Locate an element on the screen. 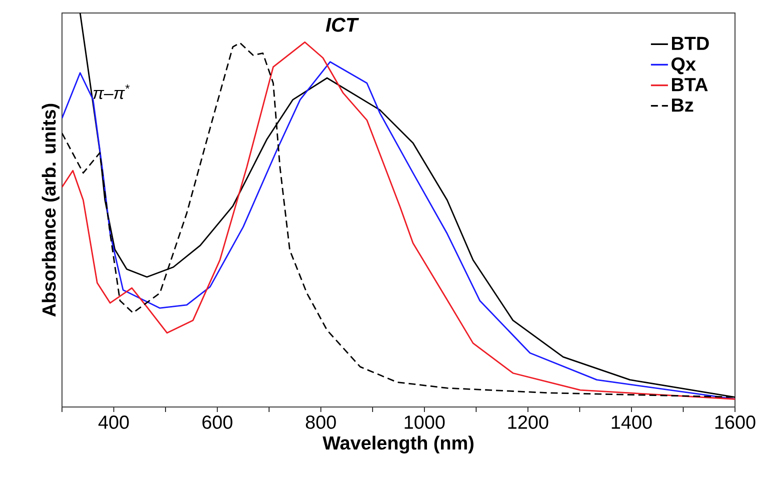 Image resolution: width=767 pixels, height=484 pixels. x-tick-label: 800 is located at coordinates (321, 422).